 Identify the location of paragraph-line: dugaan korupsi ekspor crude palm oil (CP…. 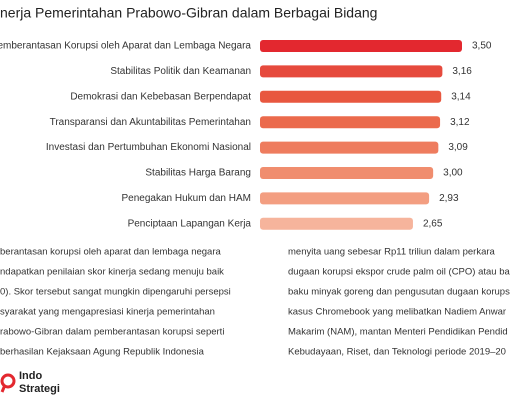
(399, 272).